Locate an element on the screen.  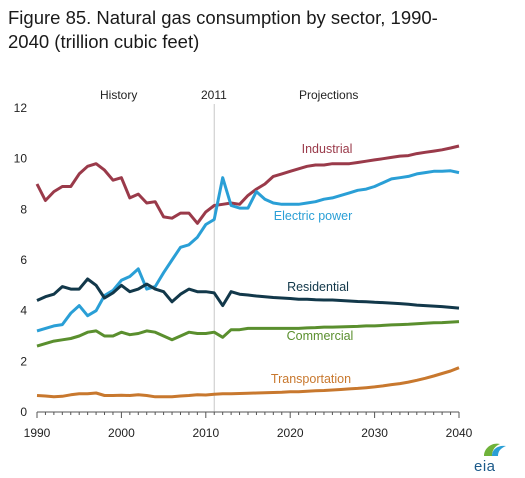
series-label-transportation: Transportation is located at coordinates (311, 379).